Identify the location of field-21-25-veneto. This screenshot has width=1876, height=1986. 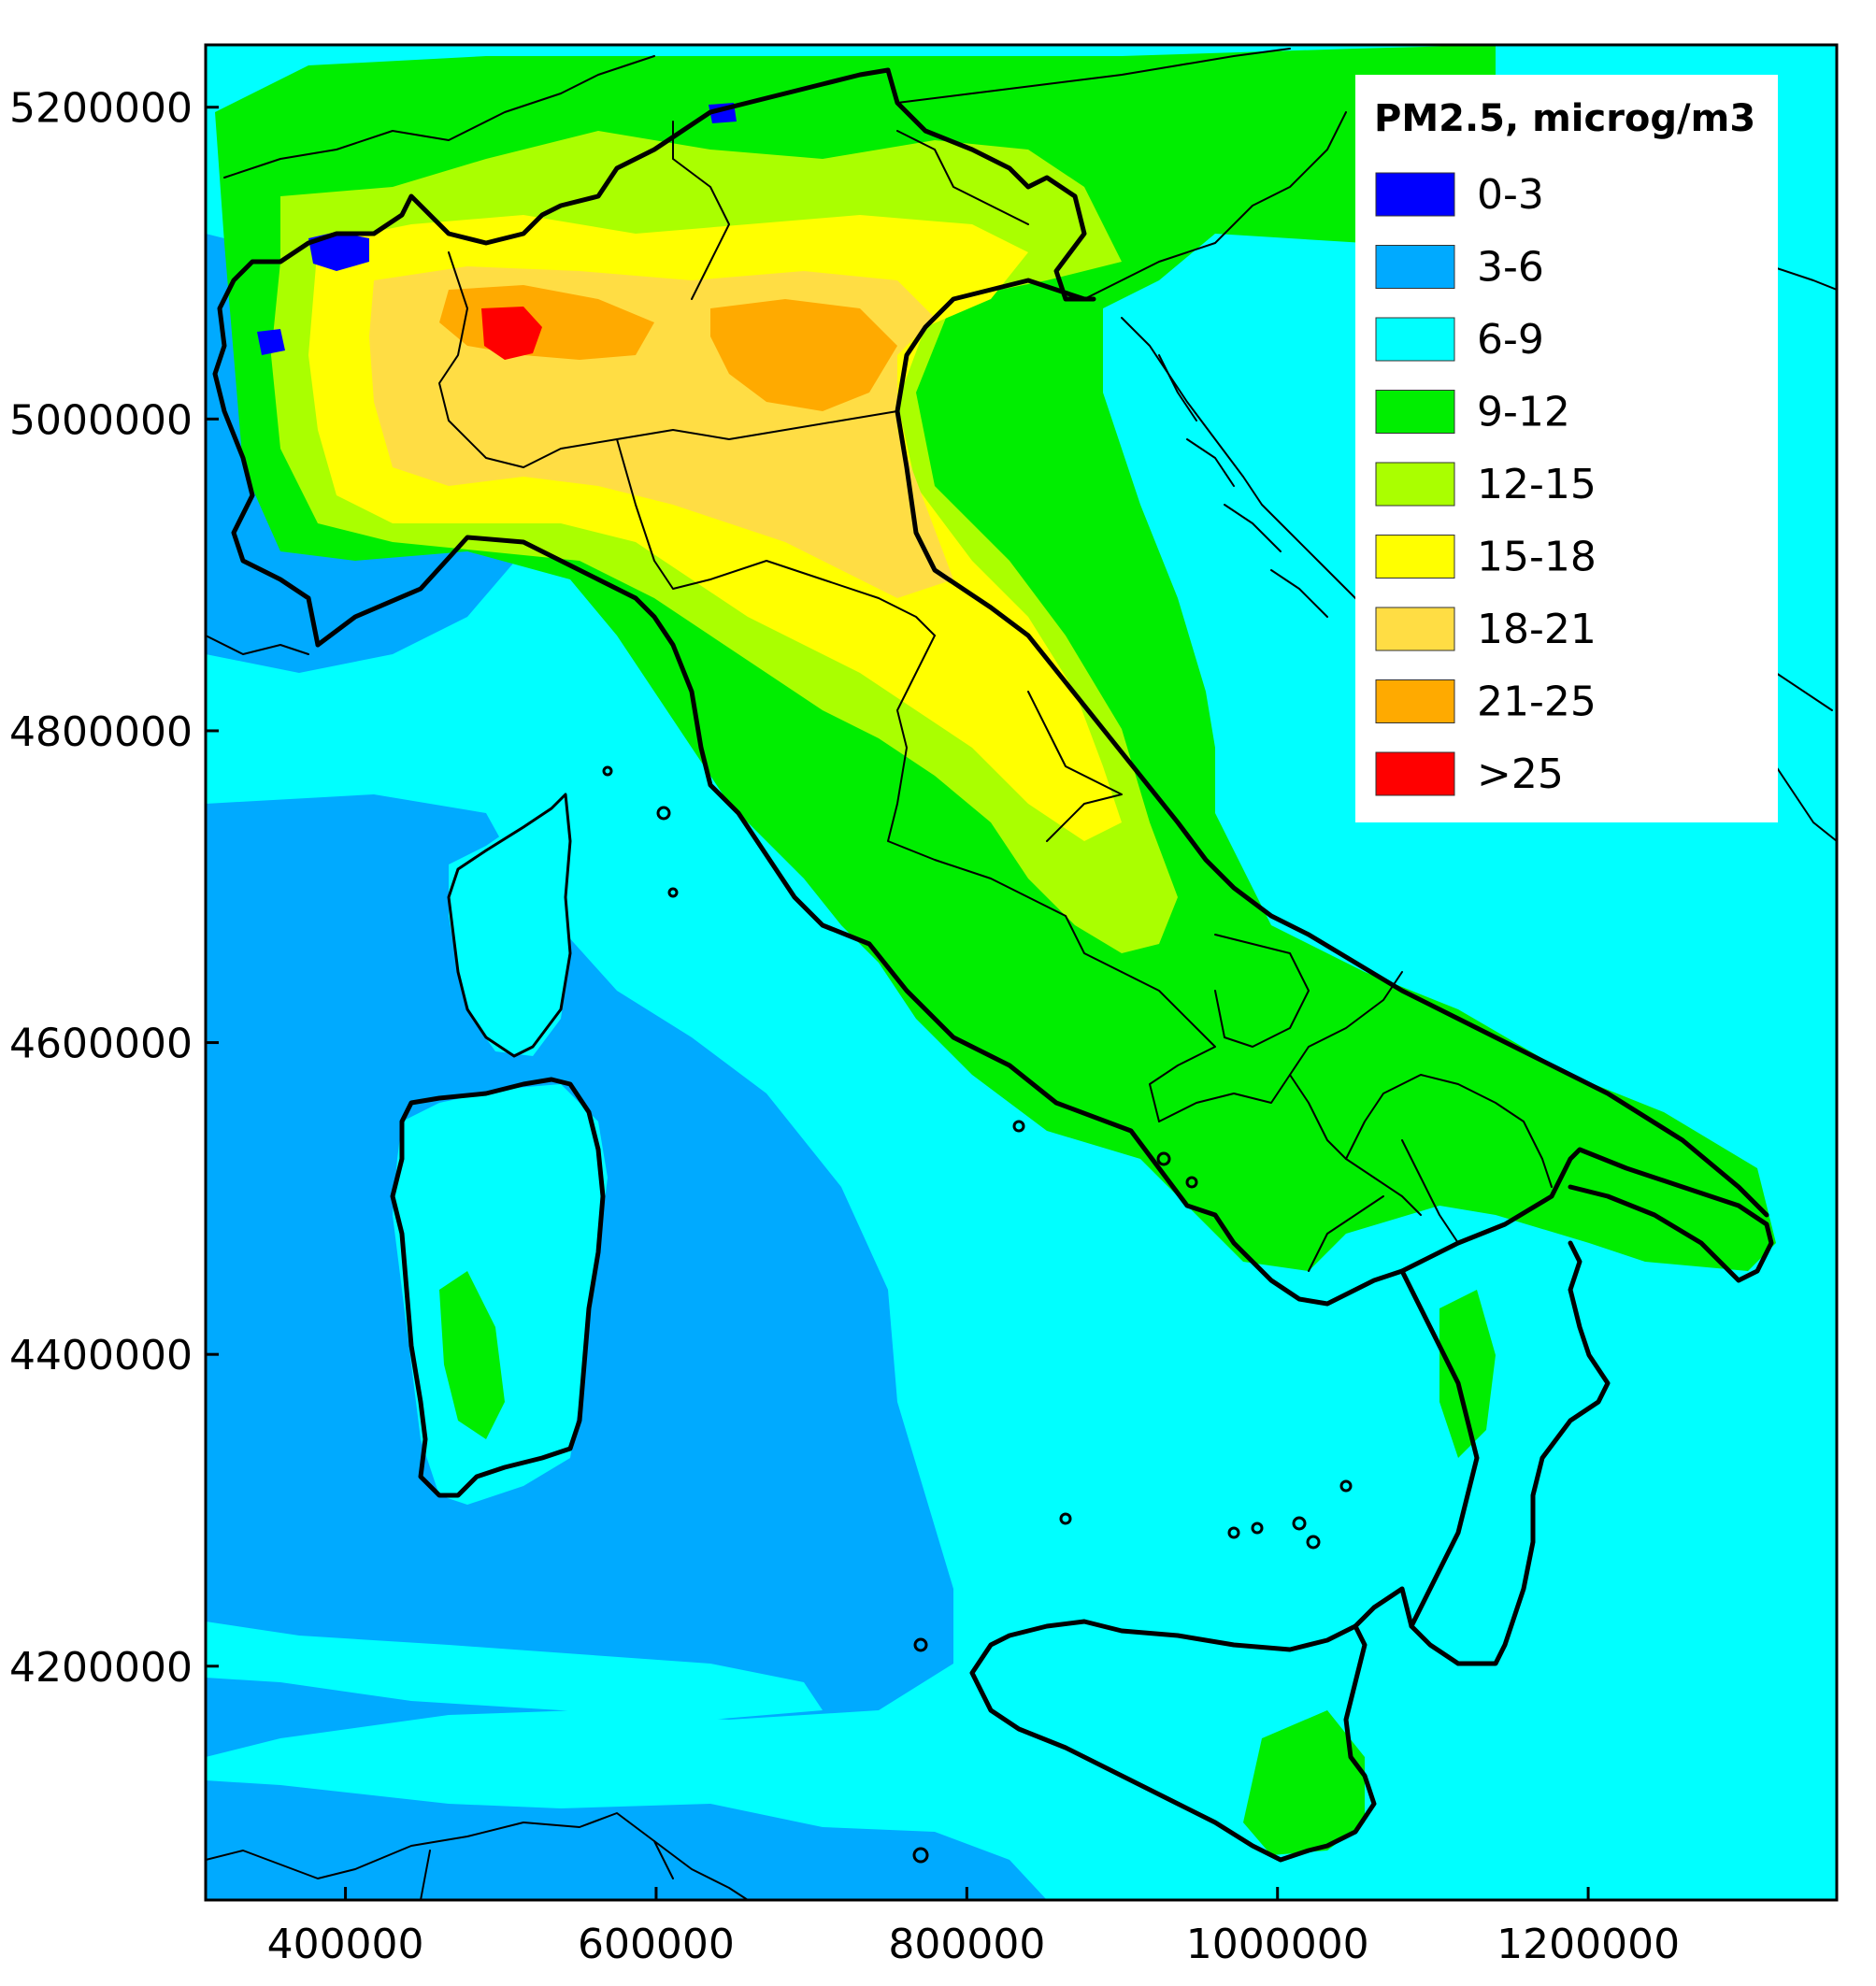
(804, 355).